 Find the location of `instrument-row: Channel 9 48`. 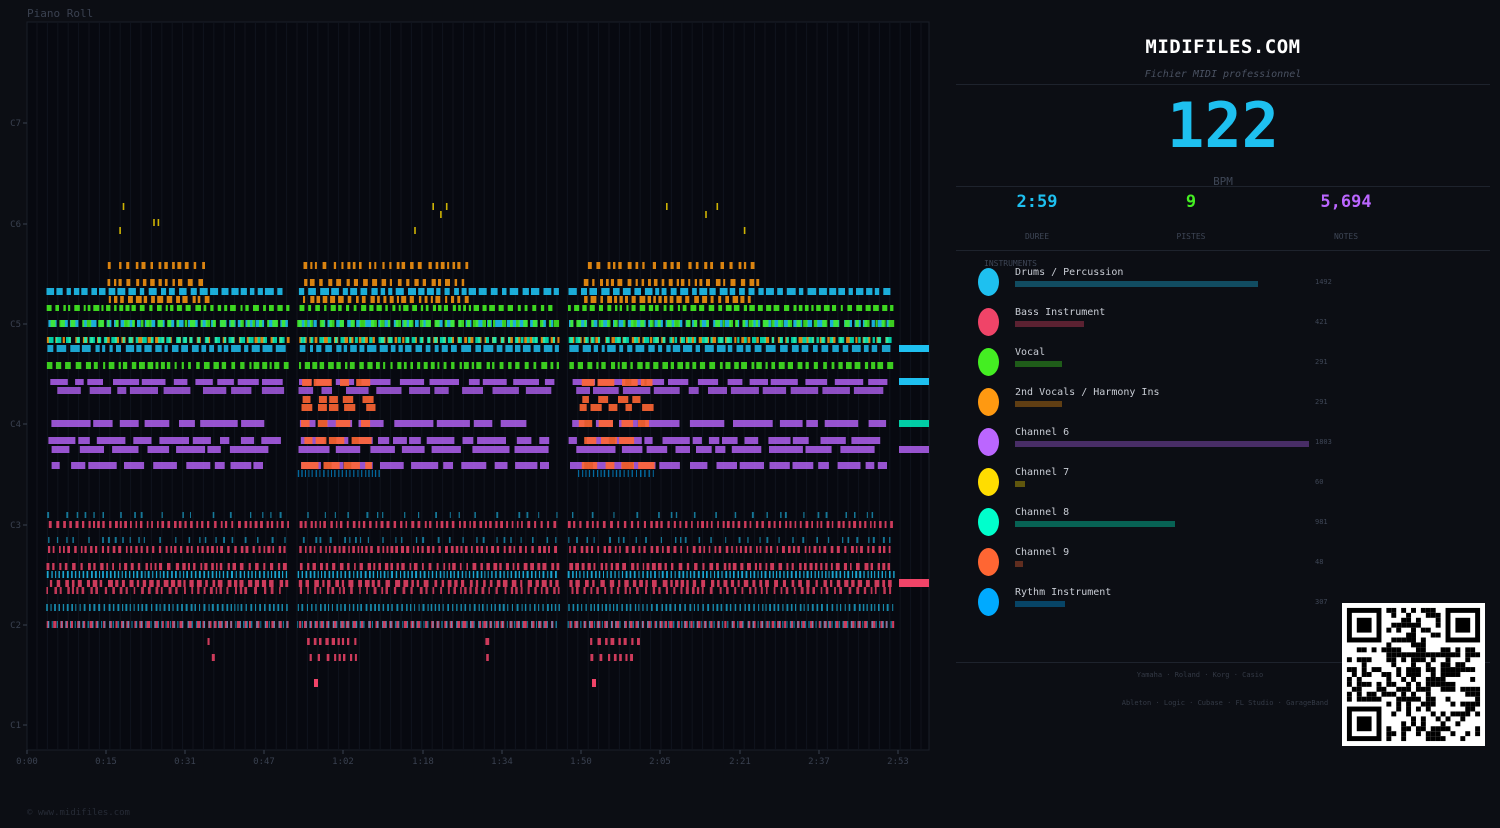

instrument-row: Channel 9 48 is located at coordinates (1156, 564).